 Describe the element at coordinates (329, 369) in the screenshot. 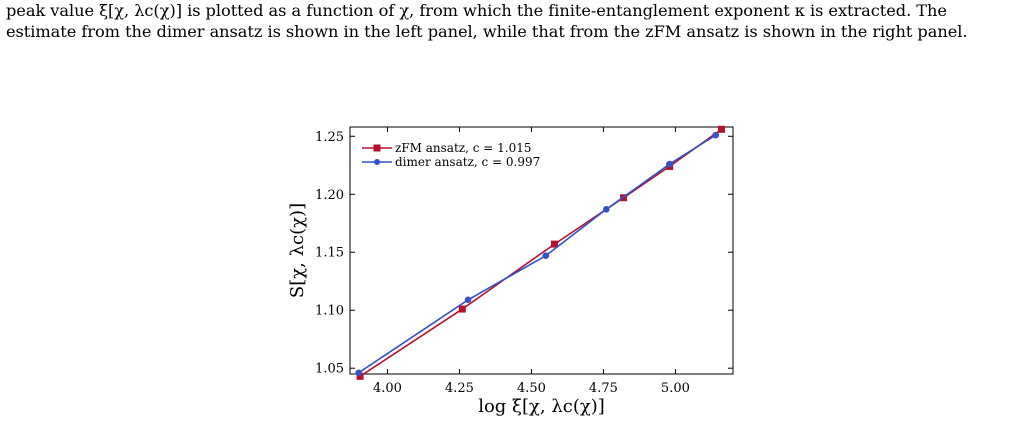

I see `y-tick-label: 1.05` at that location.